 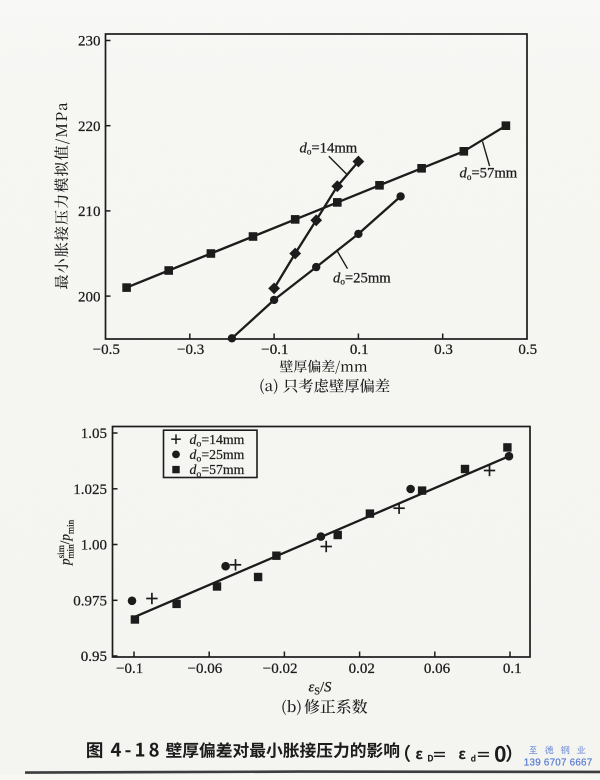 I want to click on svg-text: 1.00, so click(x=94, y=546).